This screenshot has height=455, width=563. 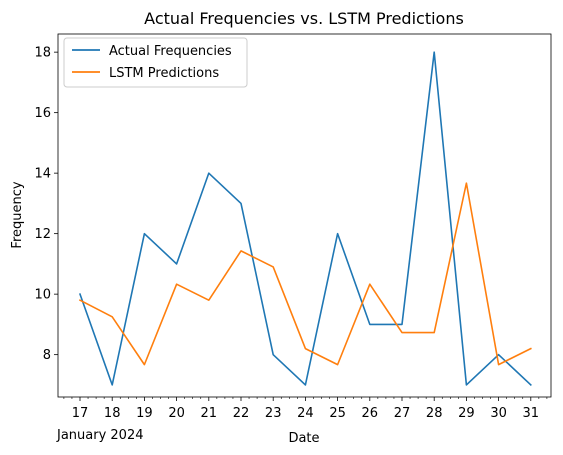 What do you see at coordinates (80, 413) in the screenshot?
I see `x-tick-label: 17` at bounding box center [80, 413].